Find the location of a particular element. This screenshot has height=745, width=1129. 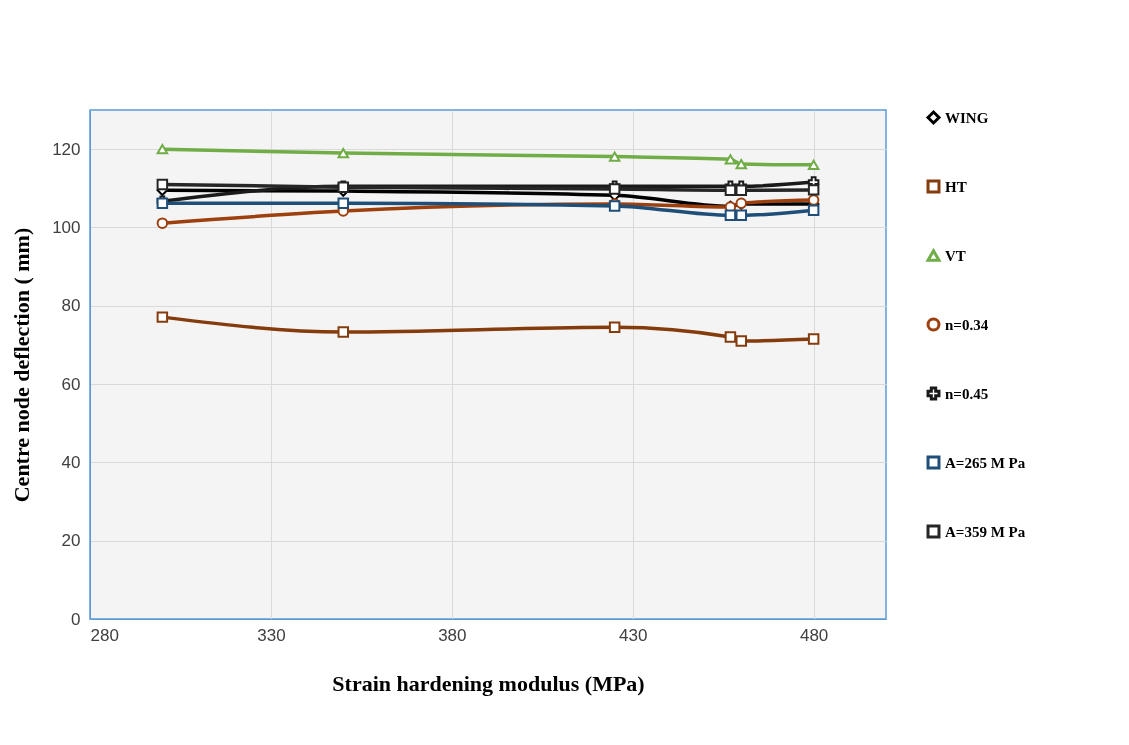

legend-label: HT is located at coordinates (956, 186).